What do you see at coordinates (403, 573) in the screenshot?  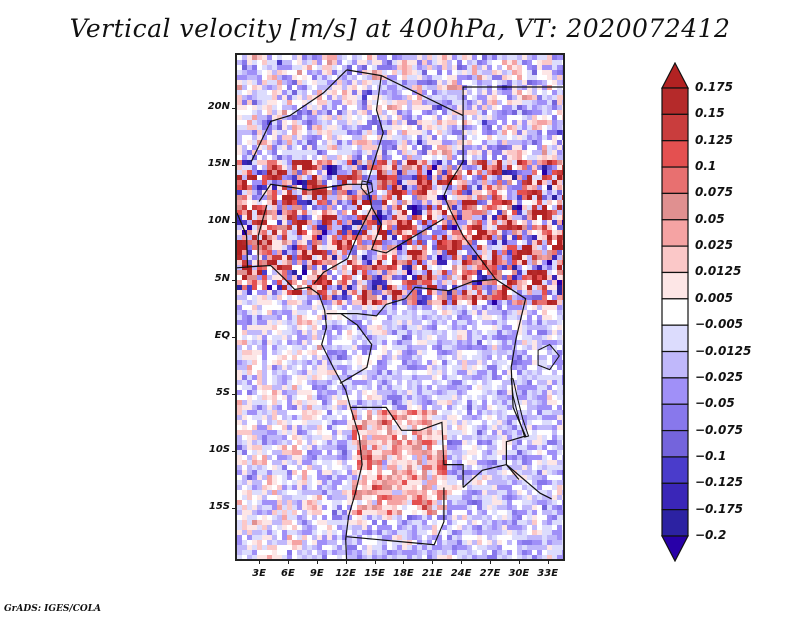 I see `lon-tick-label: 18E` at bounding box center [403, 573].